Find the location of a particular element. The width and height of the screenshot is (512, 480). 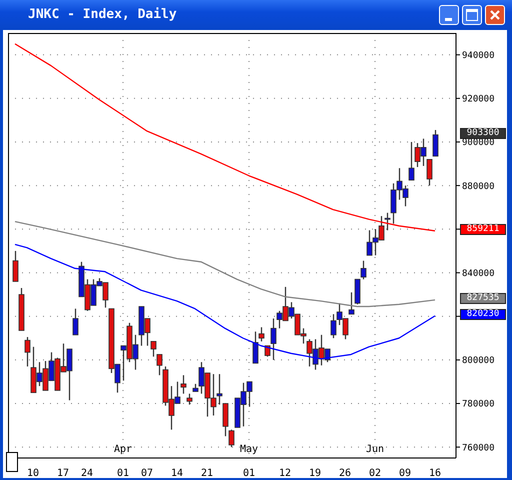

y-tick-label: 840000 is located at coordinates (478, 273).